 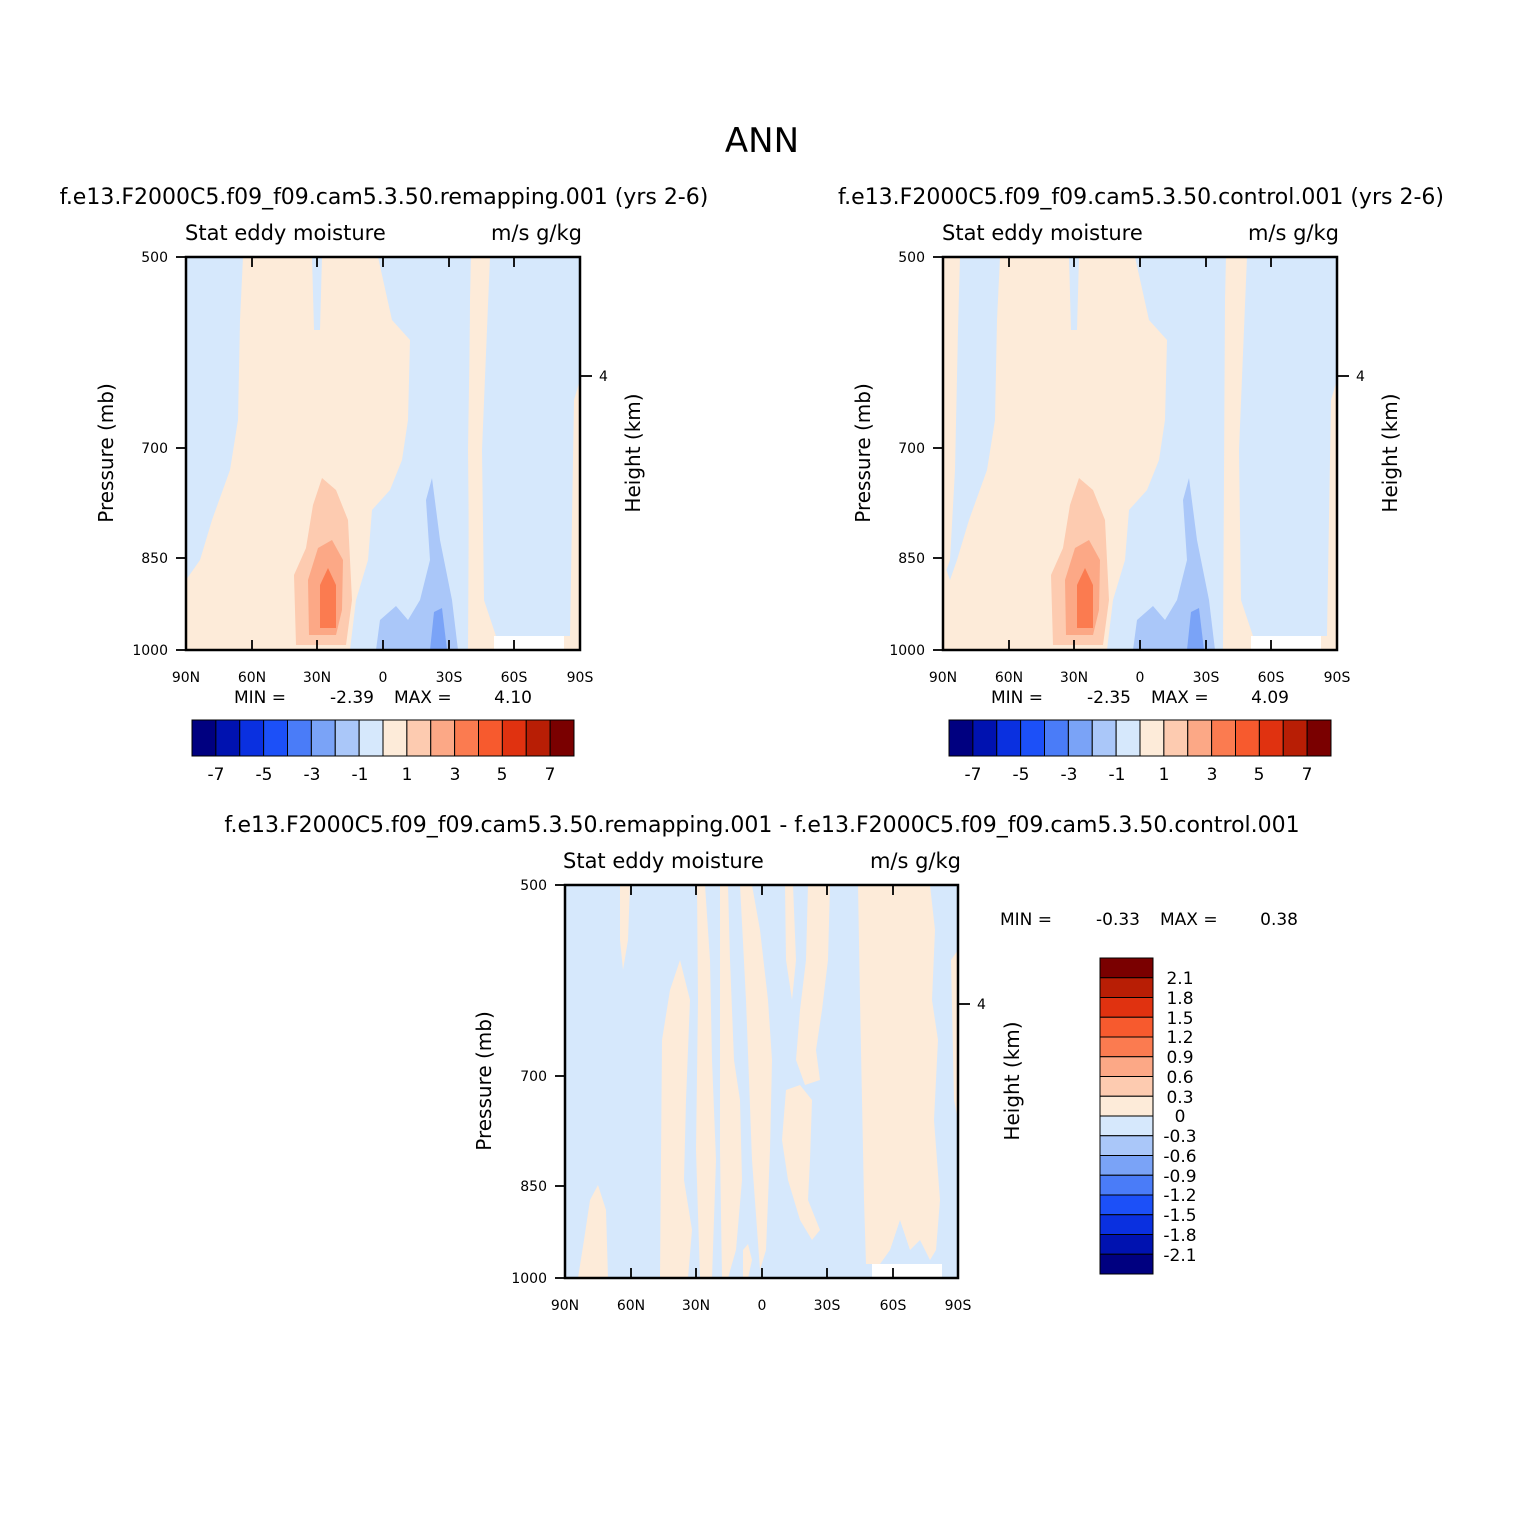 I want to click on colorbar, so click(x=383, y=738).